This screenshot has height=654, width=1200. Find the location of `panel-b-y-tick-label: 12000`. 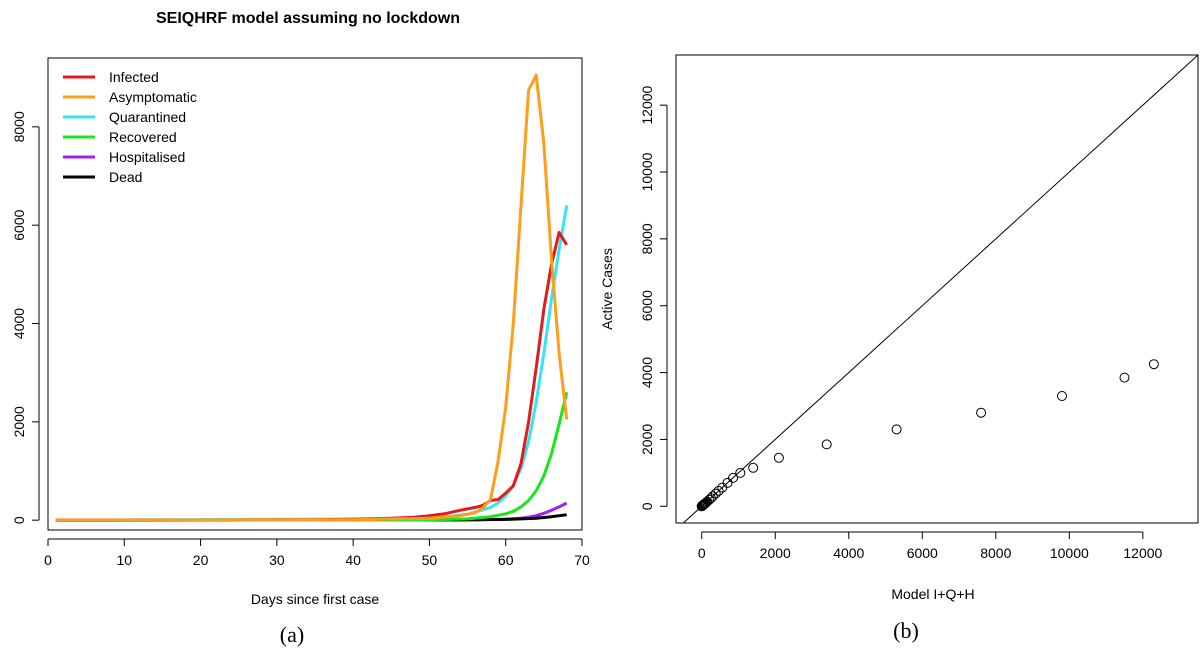

panel-b-y-tick-label: 12000 is located at coordinates (647, 104).